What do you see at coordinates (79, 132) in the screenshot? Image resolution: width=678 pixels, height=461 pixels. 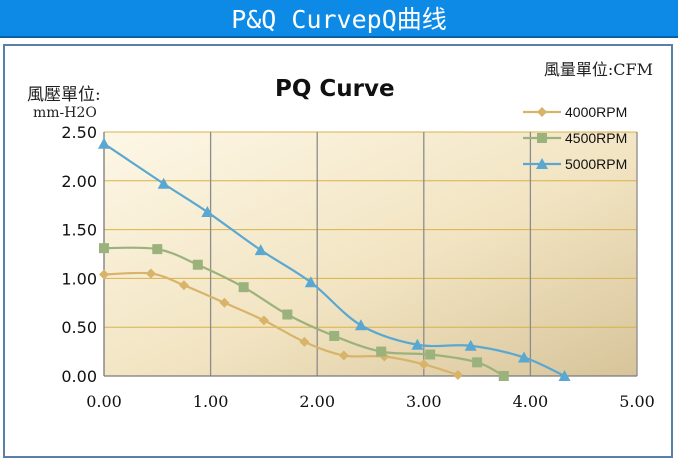 I see `y-tick-label: 2.50` at bounding box center [79, 132].